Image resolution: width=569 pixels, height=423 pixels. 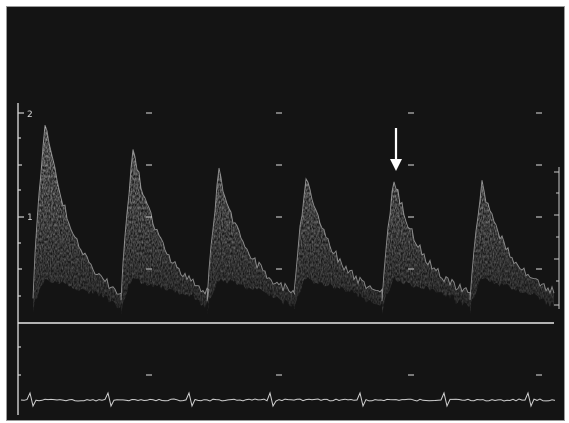 I want to click on velocity-axis-ticks, so click(x=21, y=244).